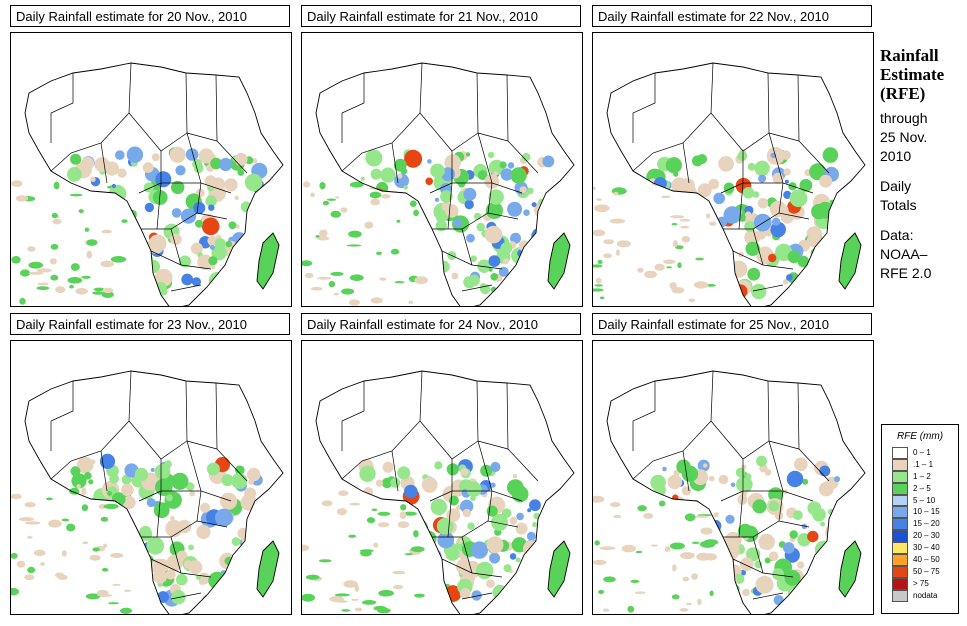 The width and height of the screenshot is (967, 626). What do you see at coordinates (898, 205) in the screenshot?
I see `totals-label: Totals` at bounding box center [898, 205].